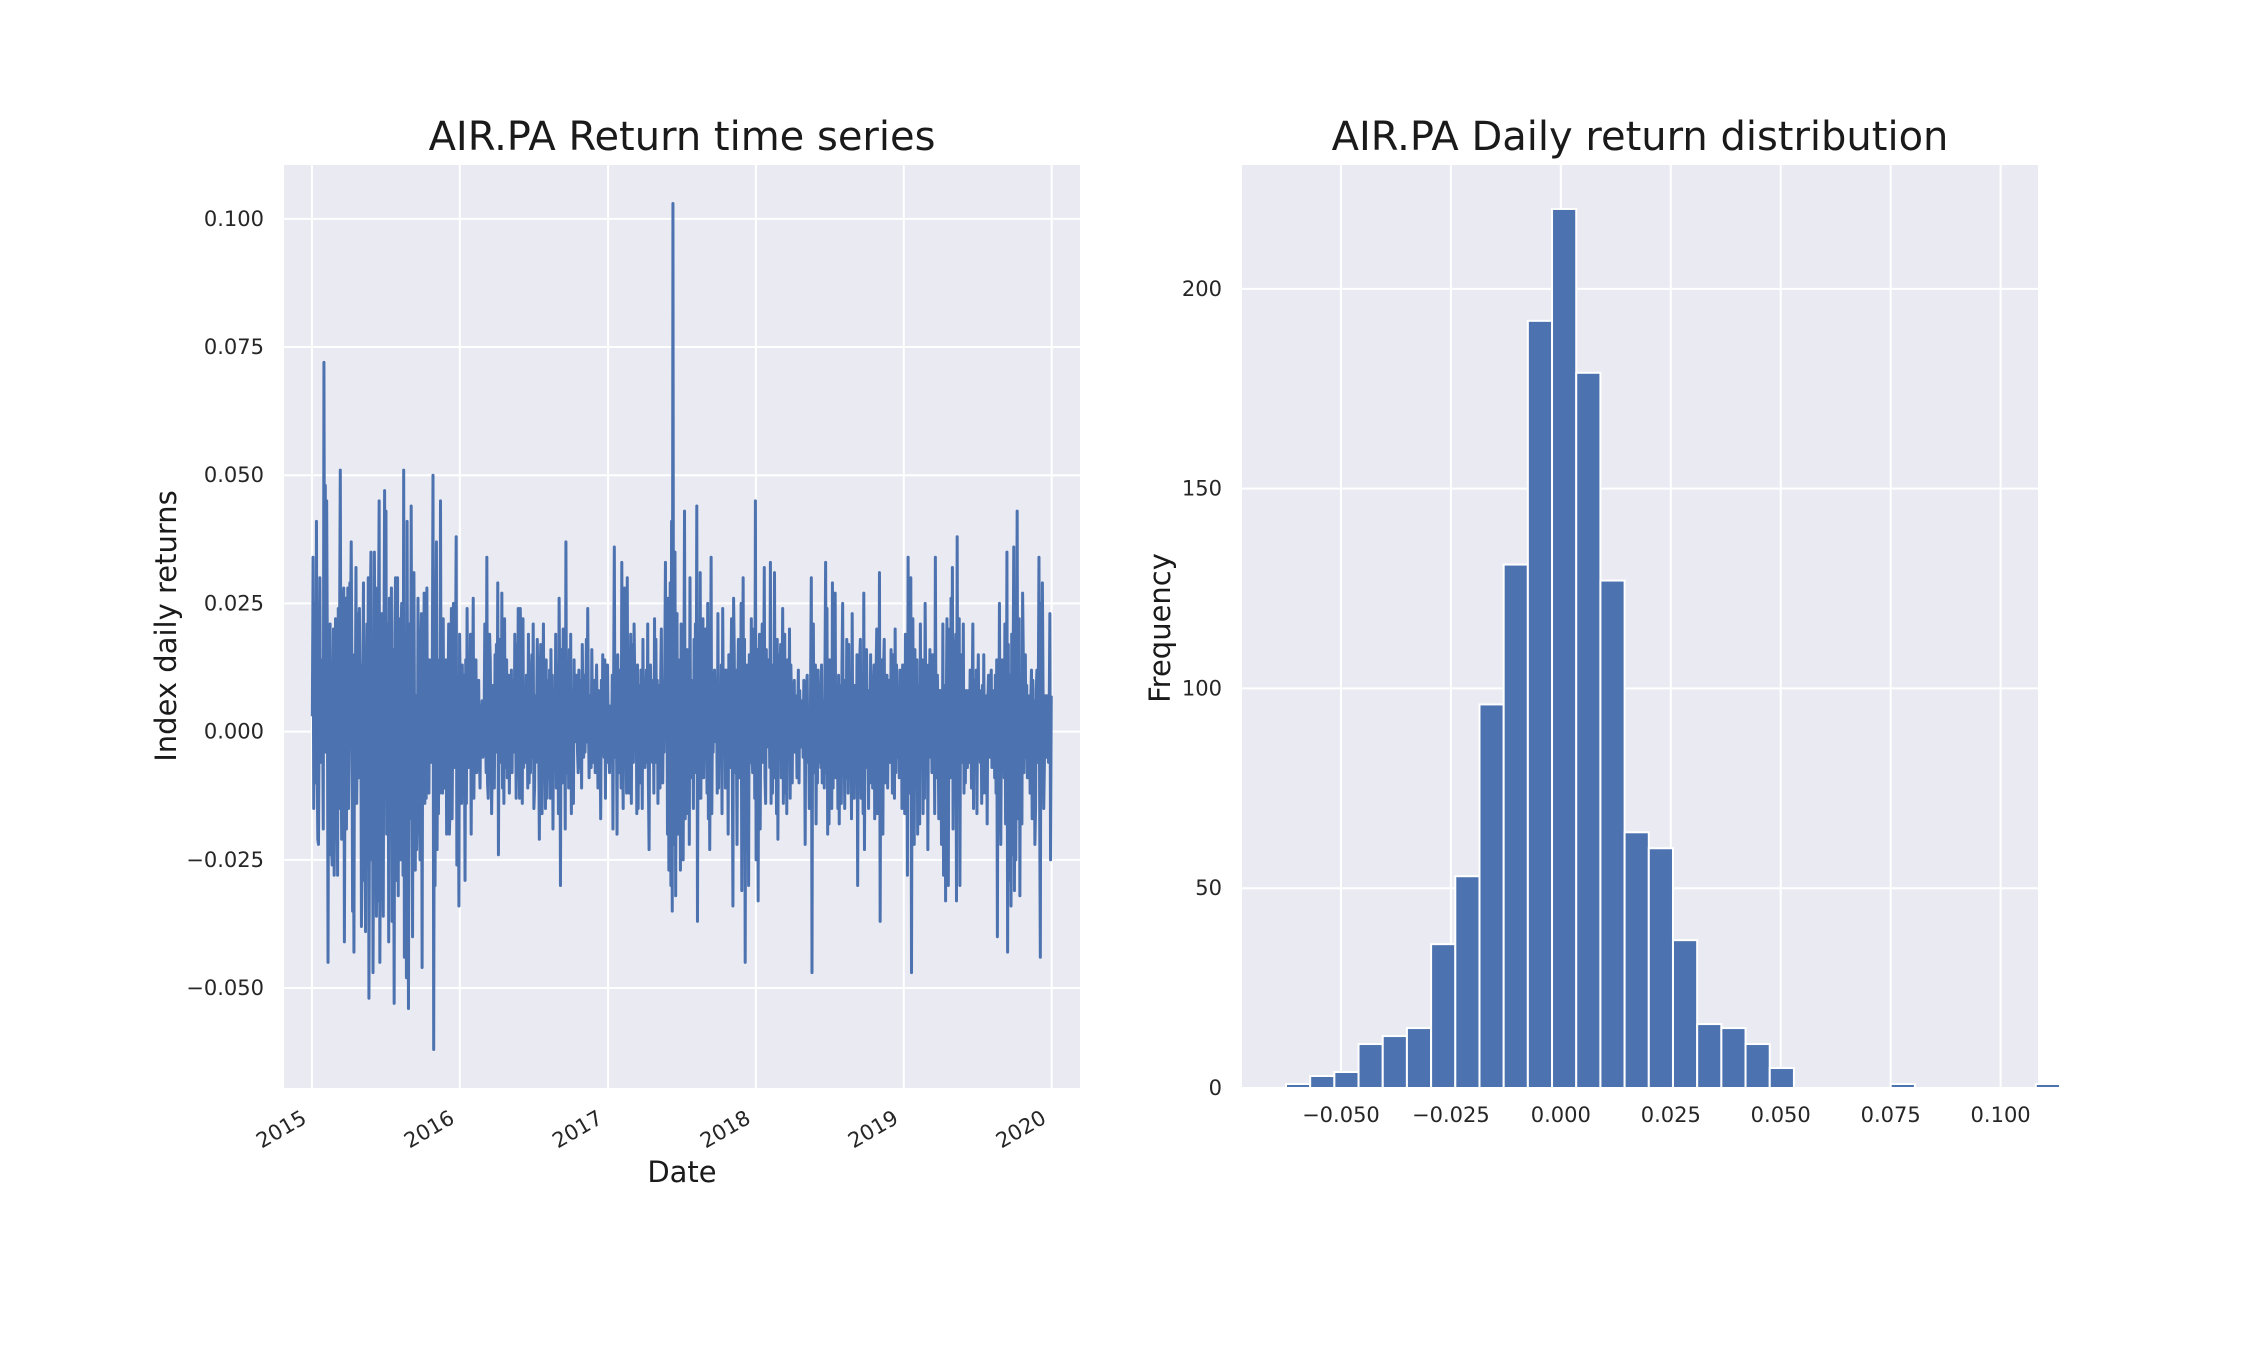 The image size is (2250, 1350). I want to click on histogram-y-tick-label: 150, so click(1202, 489).